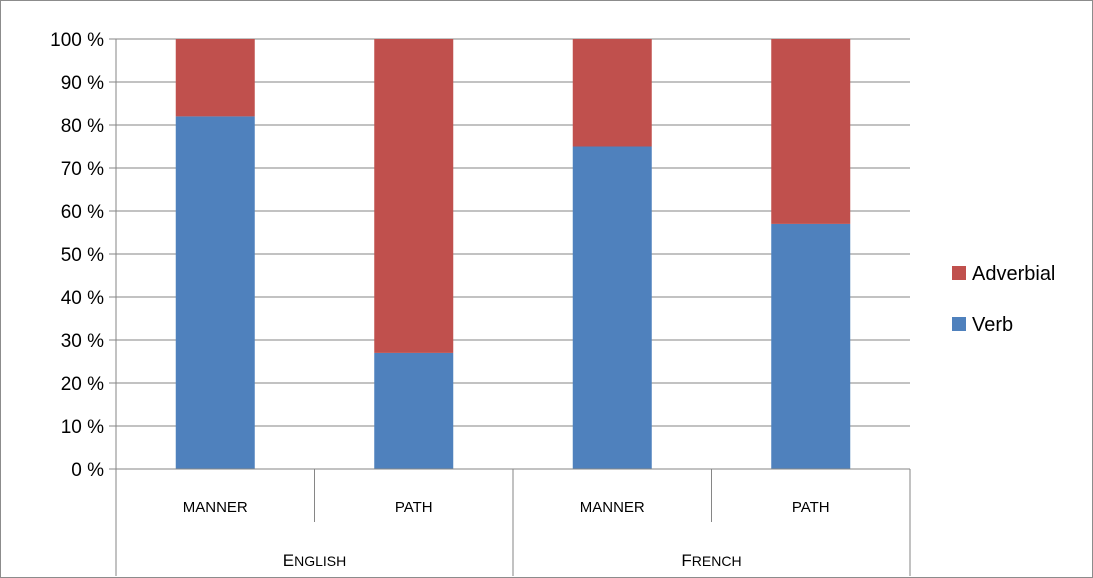 This screenshot has height=578, width=1093. I want to click on y-tick-label: 20 %, so click(82, 384).